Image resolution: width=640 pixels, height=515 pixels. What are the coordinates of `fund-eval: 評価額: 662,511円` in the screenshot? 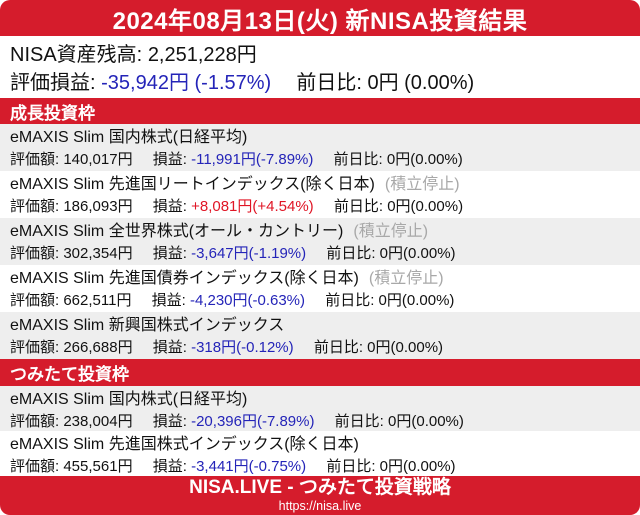 It's located at (70, 300).